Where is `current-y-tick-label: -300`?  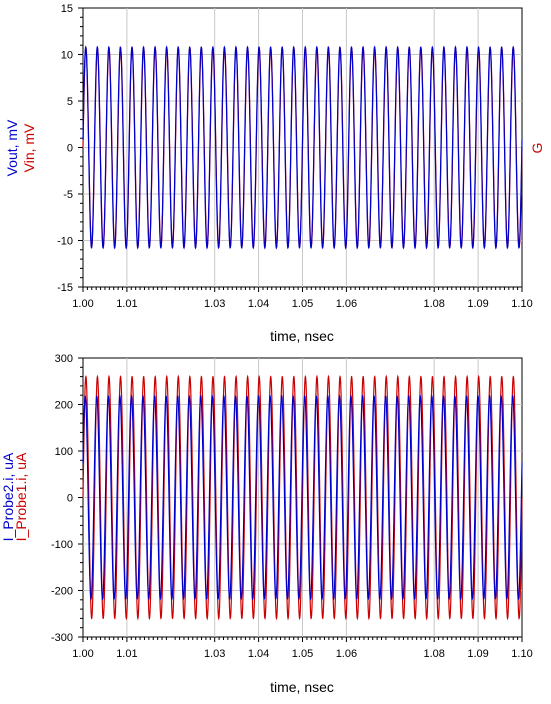
current-y-tick-label: -300 is located at coordinates (62, 638).